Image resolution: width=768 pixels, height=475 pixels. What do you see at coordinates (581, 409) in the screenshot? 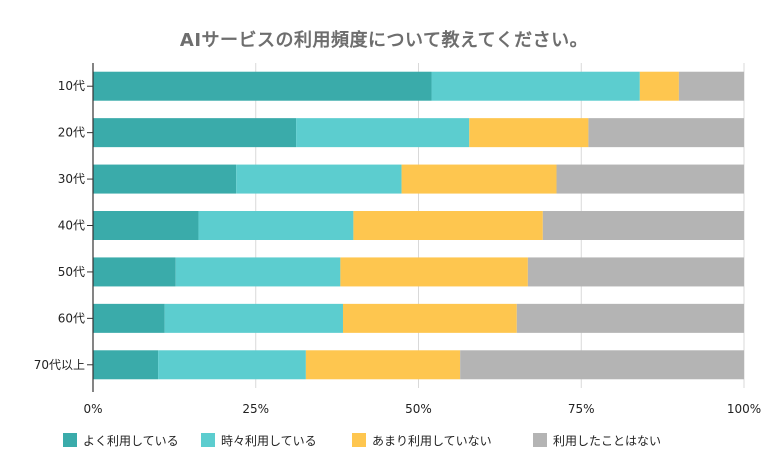
I see `x-tick-label: 75%` at bounding box center [581, 409].